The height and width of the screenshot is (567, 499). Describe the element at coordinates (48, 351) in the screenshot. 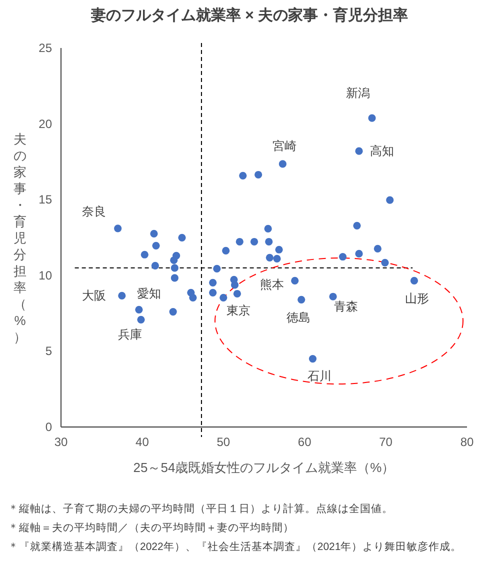

I see `y-tick-label: 5` at that location.